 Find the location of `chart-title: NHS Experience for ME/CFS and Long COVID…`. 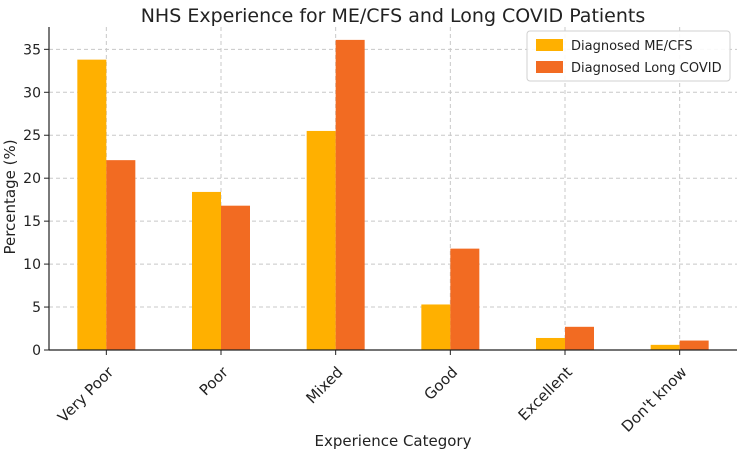

chart-title: NHS Experience for ME/CFS and Long COVID… is located at coordinates (393, 16).